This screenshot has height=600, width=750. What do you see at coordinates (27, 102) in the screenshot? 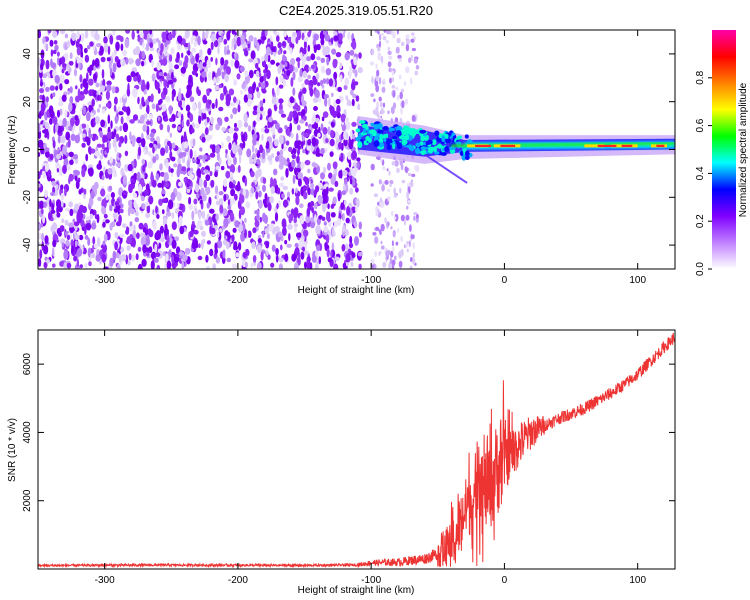
I see `spectrogram-ytick-label: 20` at bounding box center [27, 102].